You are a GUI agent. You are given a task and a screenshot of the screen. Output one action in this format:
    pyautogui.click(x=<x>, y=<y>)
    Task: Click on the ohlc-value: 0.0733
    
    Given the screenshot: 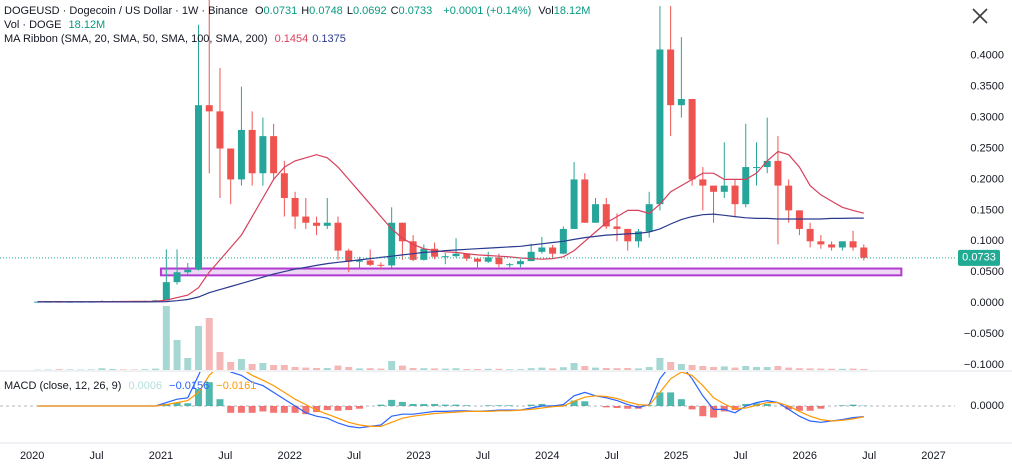 What is the action you would take?
    pyautogui.click(x=415, y=11)
    